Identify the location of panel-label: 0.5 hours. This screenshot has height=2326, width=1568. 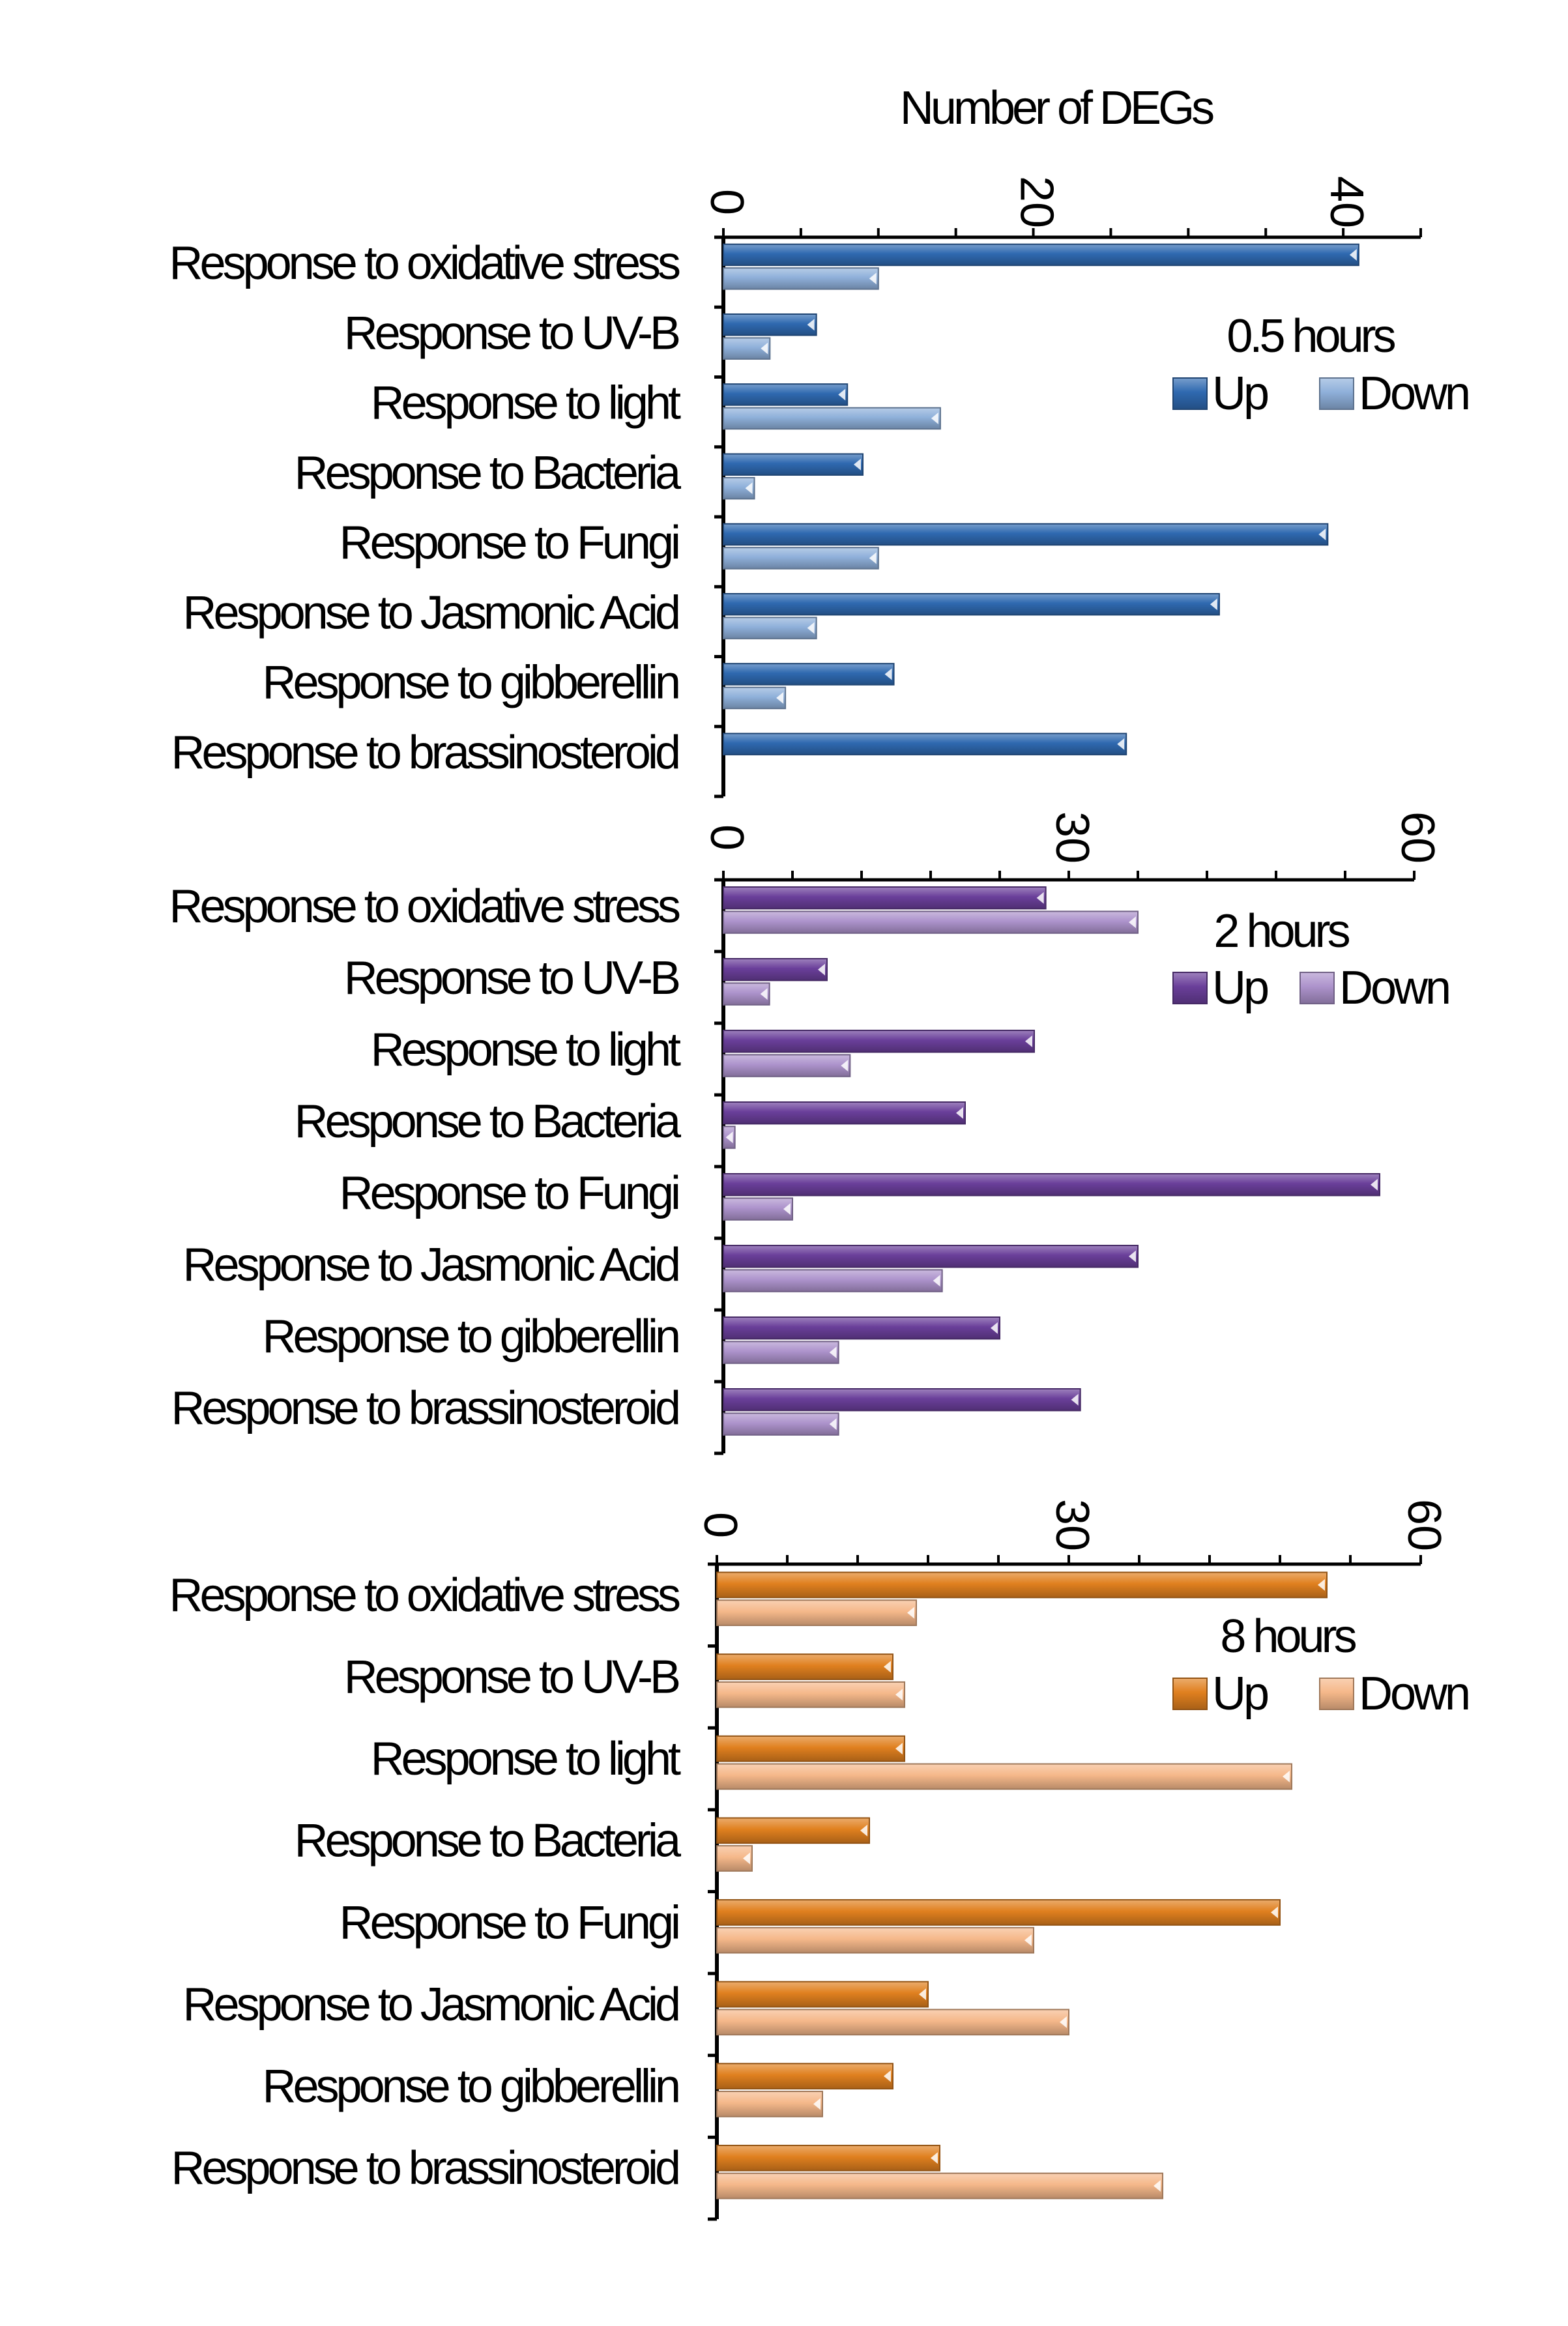
(1311, 336).